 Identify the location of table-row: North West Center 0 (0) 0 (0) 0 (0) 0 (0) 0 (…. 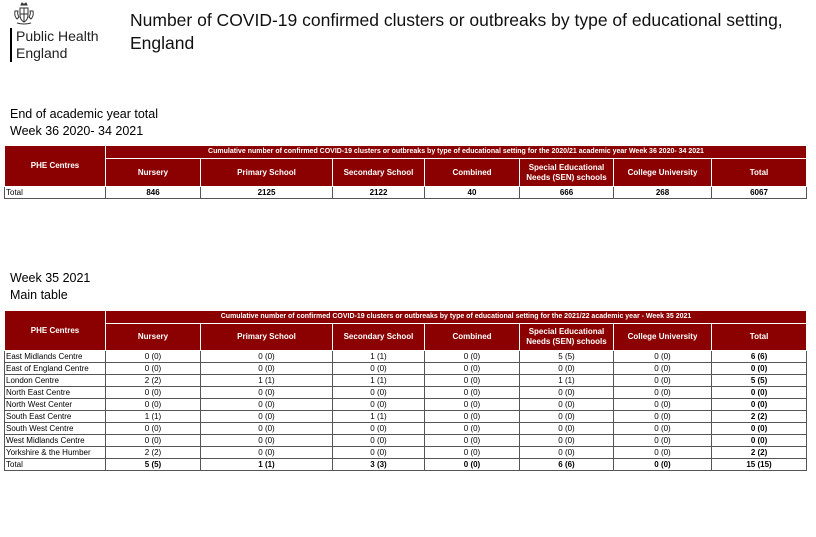
(406, 404).